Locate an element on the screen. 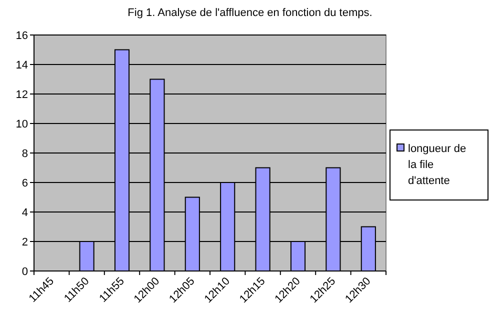 The width and height of the screenshot is (494, 327). legend-label: longueur de la file d'attente is located at coordinates (437, 165).